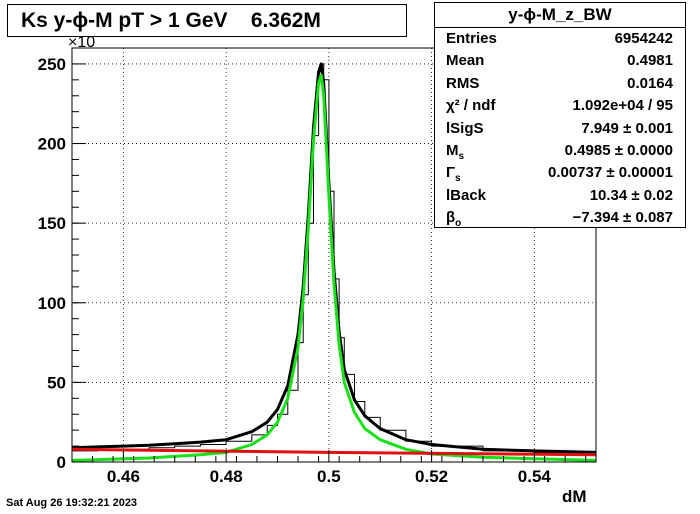 The image size is (700, 514). I want to click on stats-label: Ms, so click(455, 151).